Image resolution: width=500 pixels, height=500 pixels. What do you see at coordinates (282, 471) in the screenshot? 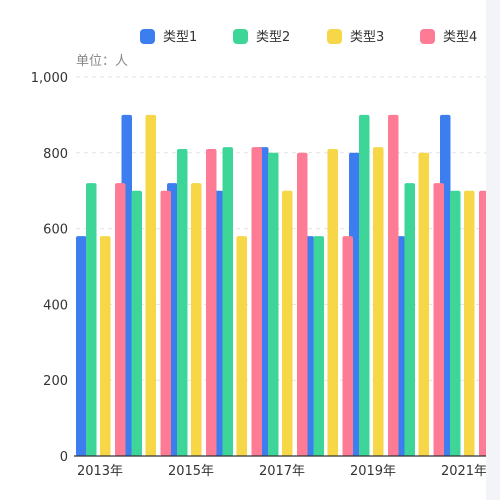
I see `x-tick-label: 2017年` at bounding box center [282, 471].